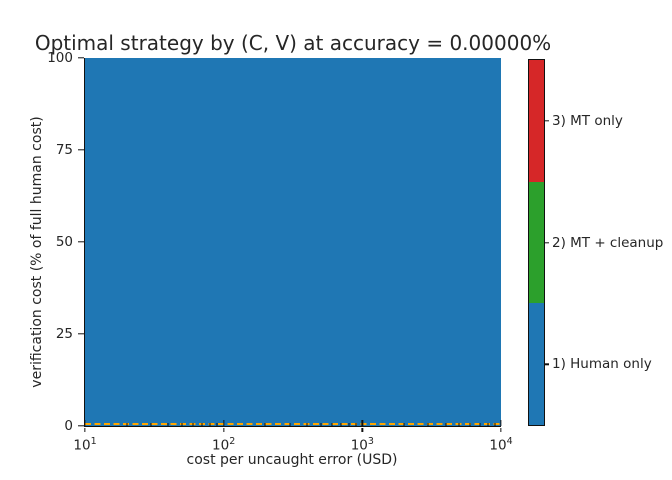 Image resolution: width=672 pixels, height=480 pixels. Describe the element at coordinates (64, 334) in the screenshot. I see `y-tick-label: 25` at that location.